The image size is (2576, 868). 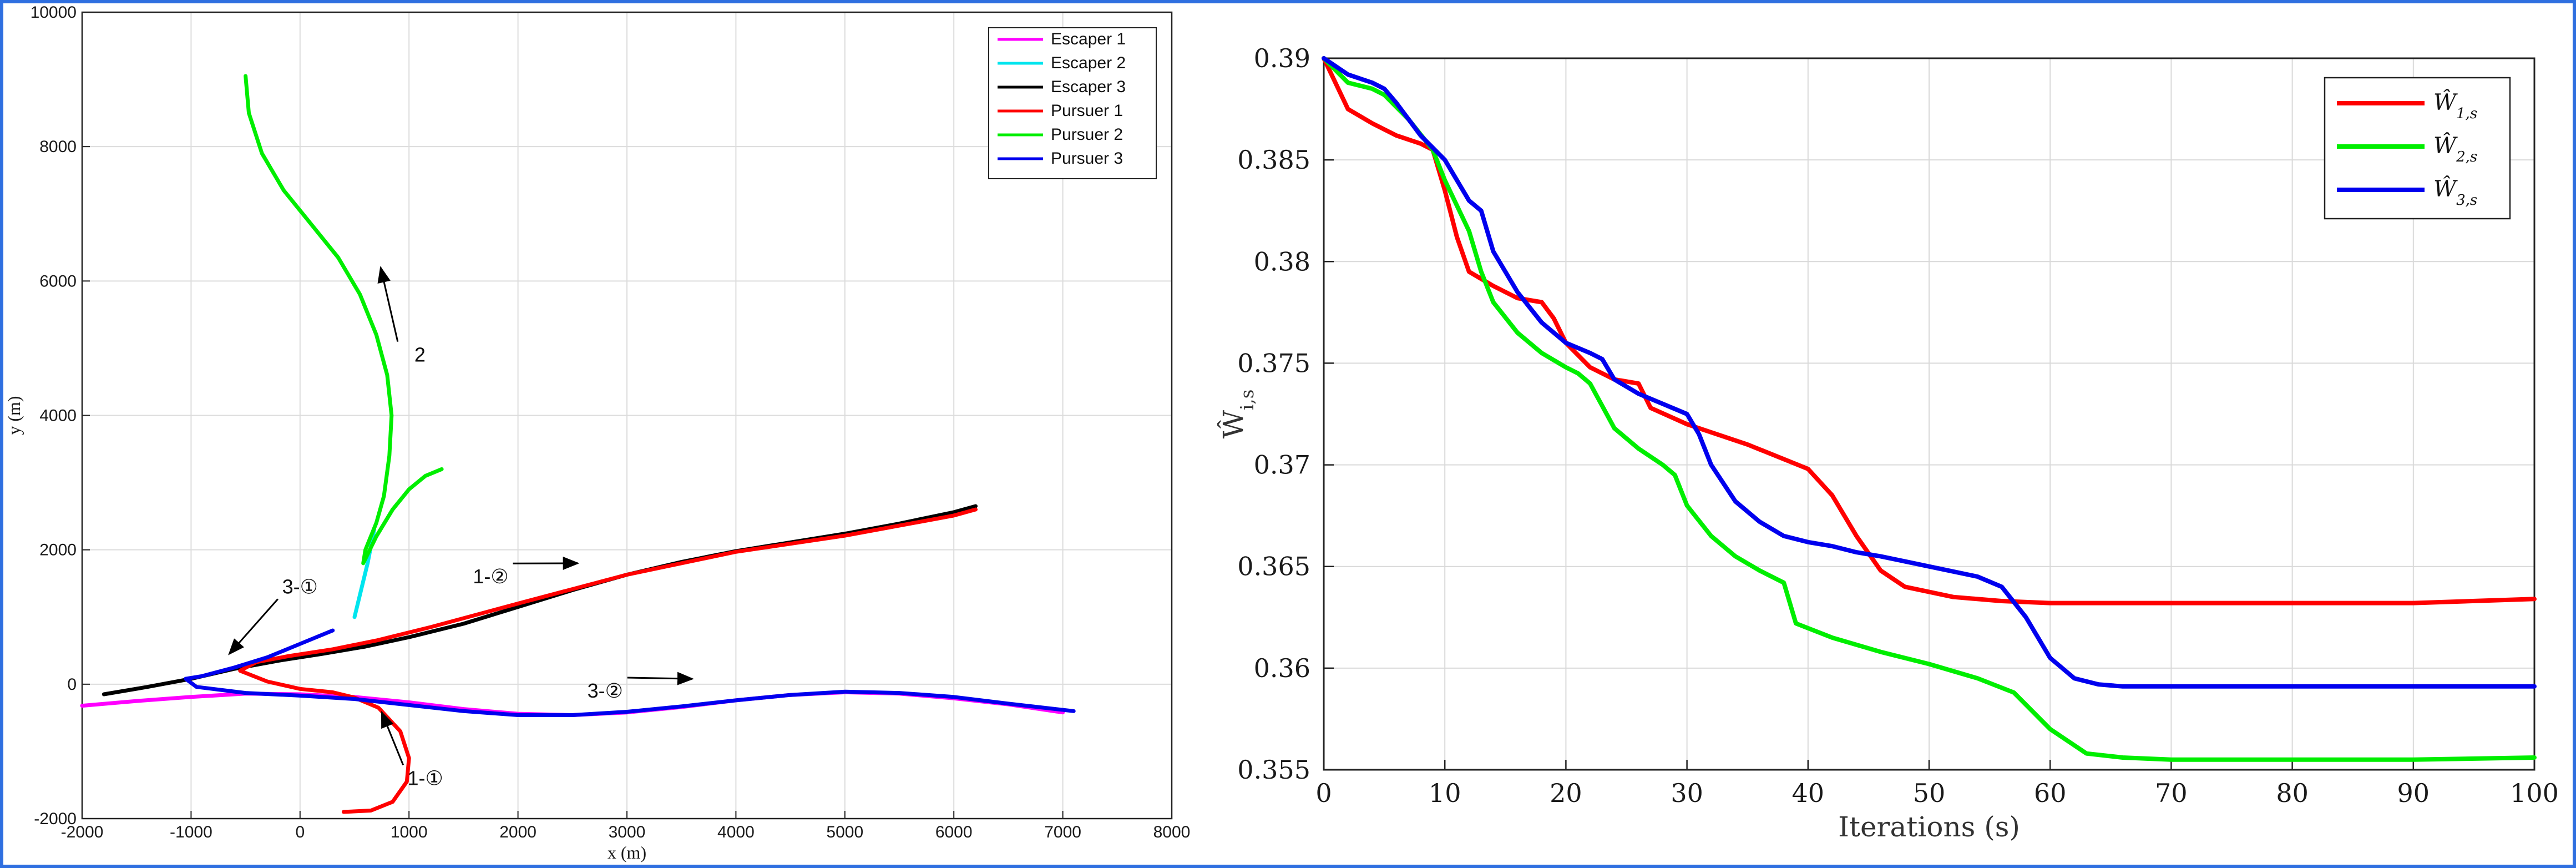 What do you see at coordinates (2534, 793) in the screenshot?
I see `x-tick-label: 100` at bounding box center [2534, 793].